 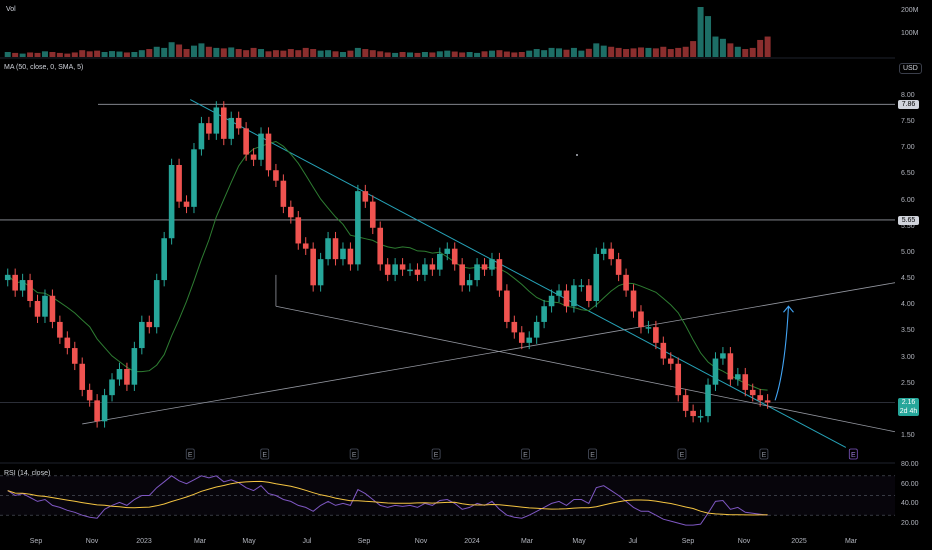 I want to click on date-tick-label: Nov, so click(x=421, y=541).